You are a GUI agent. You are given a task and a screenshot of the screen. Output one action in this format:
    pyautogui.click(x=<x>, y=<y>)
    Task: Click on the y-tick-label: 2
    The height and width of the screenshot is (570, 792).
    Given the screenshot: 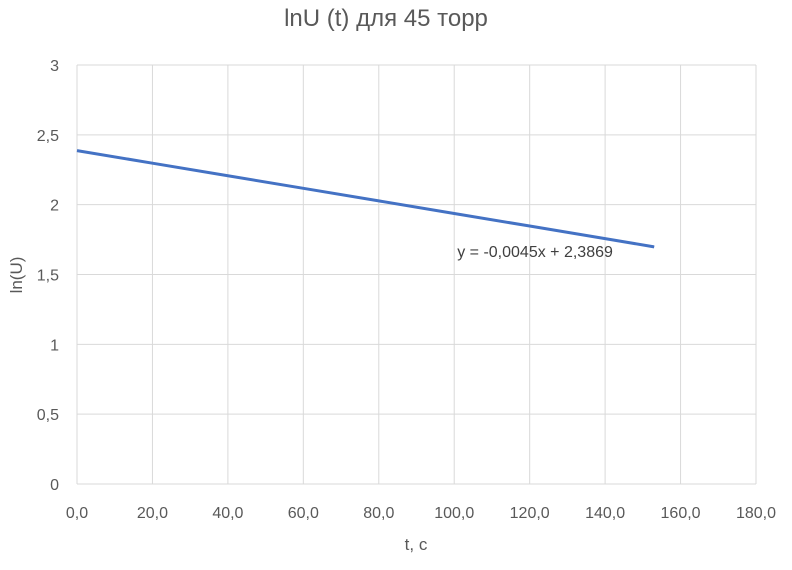 What is the action you would take?
    pyautogui.click(x=54, y=206)
    